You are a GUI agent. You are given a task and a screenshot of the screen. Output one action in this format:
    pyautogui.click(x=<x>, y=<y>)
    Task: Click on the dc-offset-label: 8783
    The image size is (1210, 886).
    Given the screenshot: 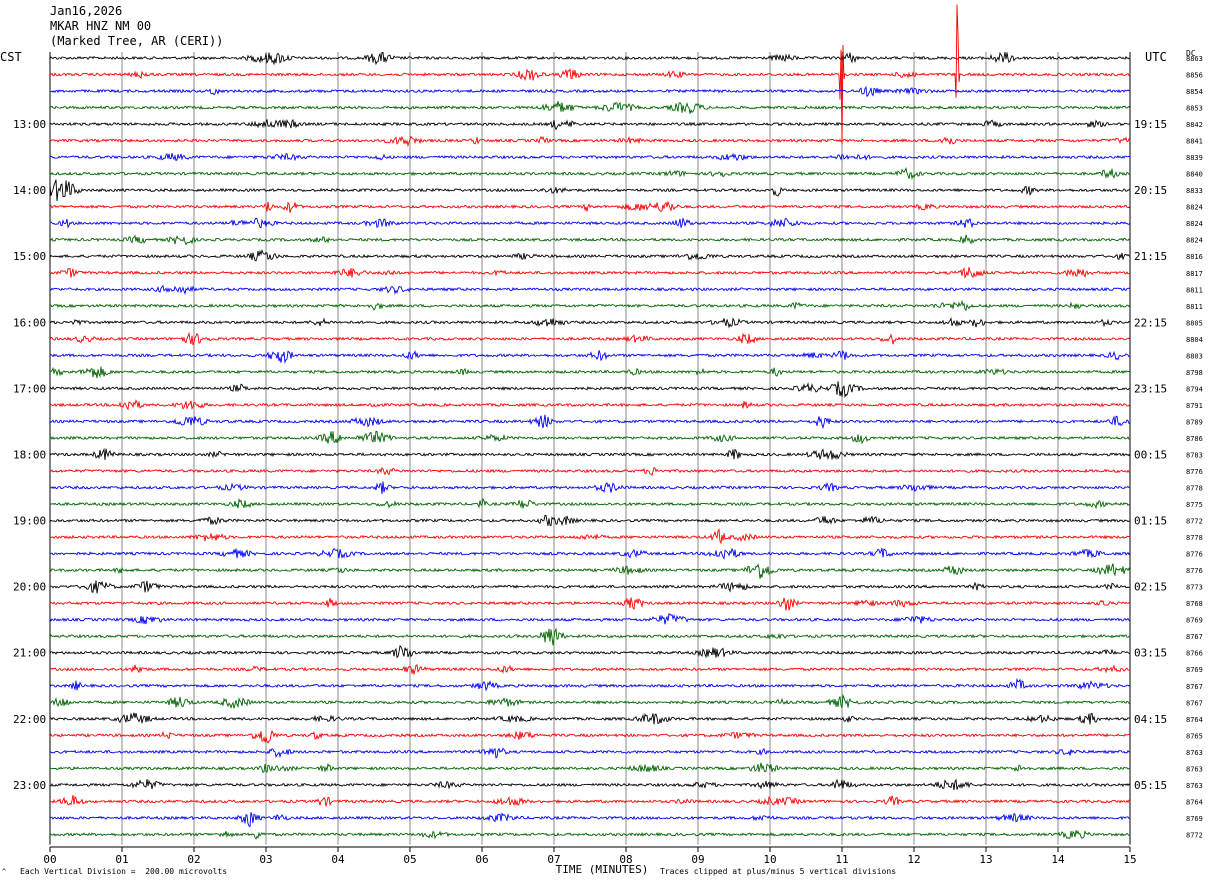 What is the action you would take?
    pyautogui.click(x=1194, y=455)
    